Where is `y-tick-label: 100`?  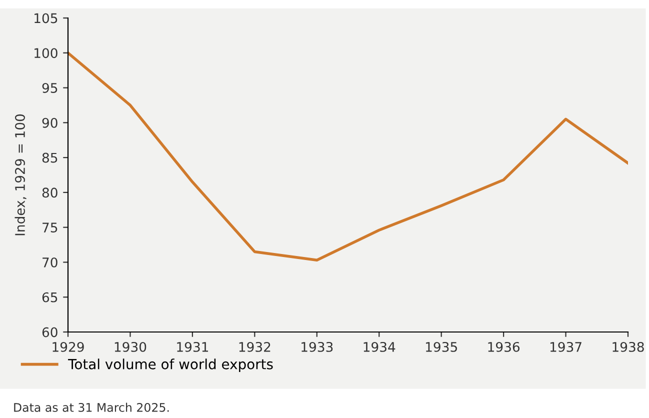
y-tick-label: 100 is located at coordinates (46, 53).